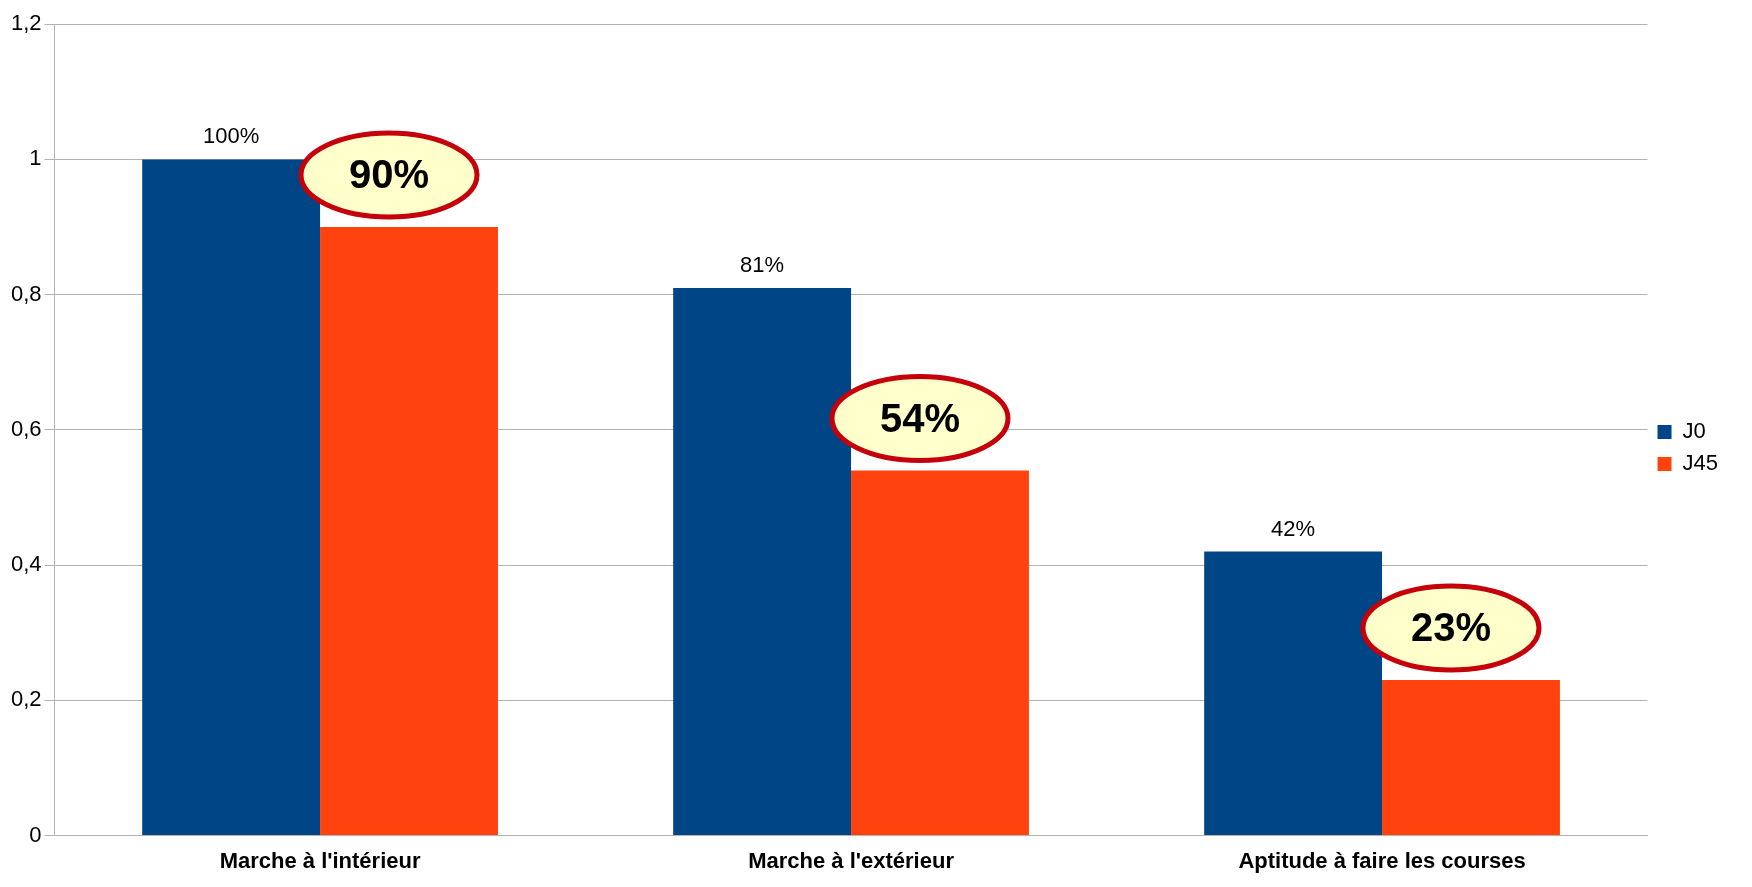  What do you see at coordinates (26, 699) in the screenshot?
I see `y-tick-label: 0,2` at bounding box center [26, 699].